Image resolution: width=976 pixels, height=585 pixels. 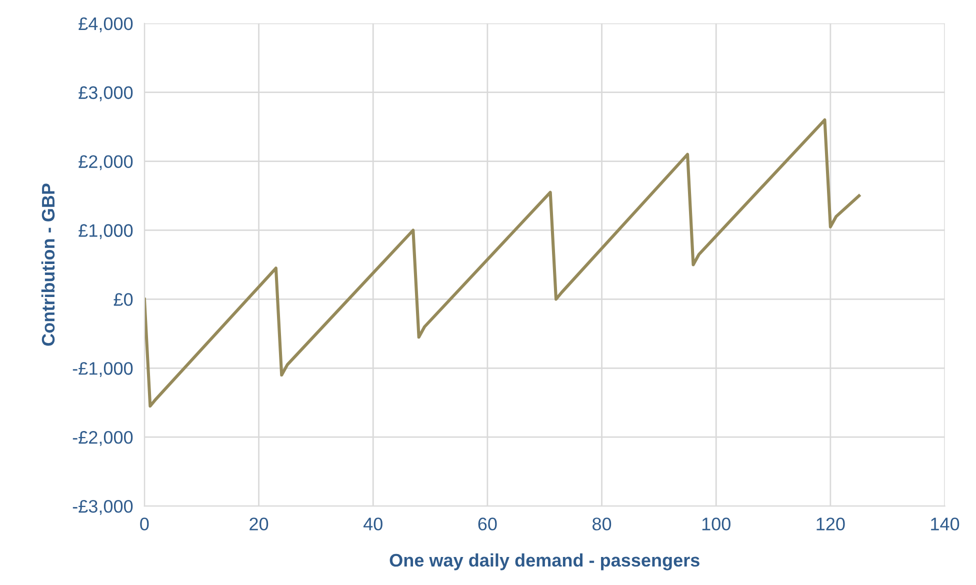 I want to click on y-tick-label: £0, so click(x=123, y=299).